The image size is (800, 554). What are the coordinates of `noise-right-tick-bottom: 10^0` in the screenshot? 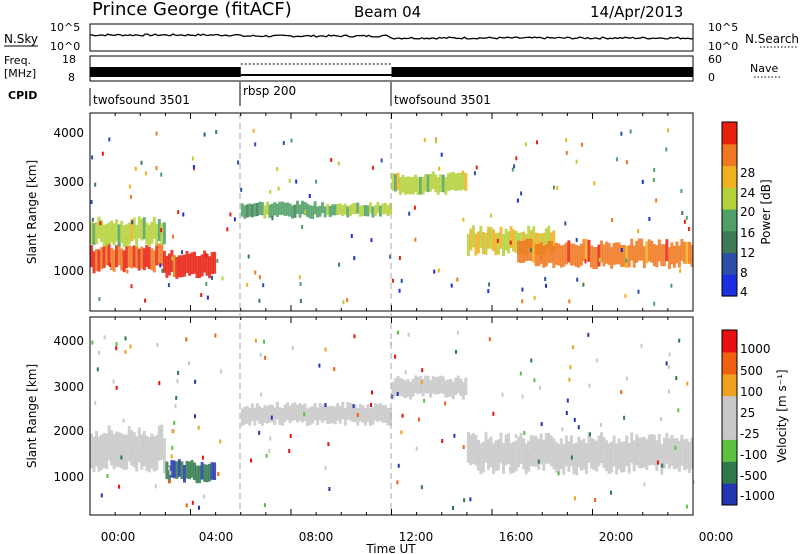 It's located at (723, 46).